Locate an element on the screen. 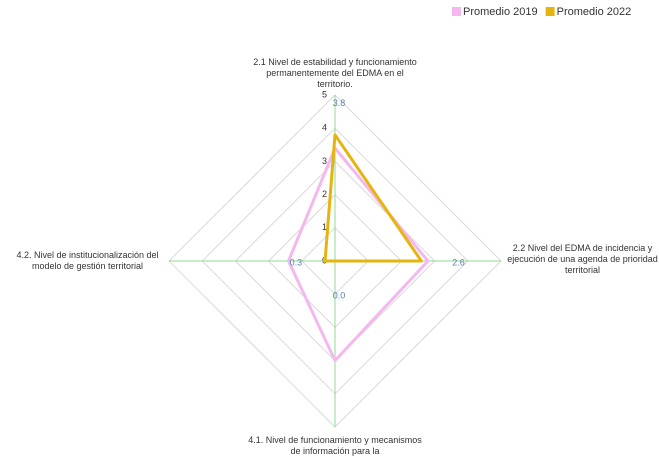  data-label: 0.3 is located at coordinates (296, 262).